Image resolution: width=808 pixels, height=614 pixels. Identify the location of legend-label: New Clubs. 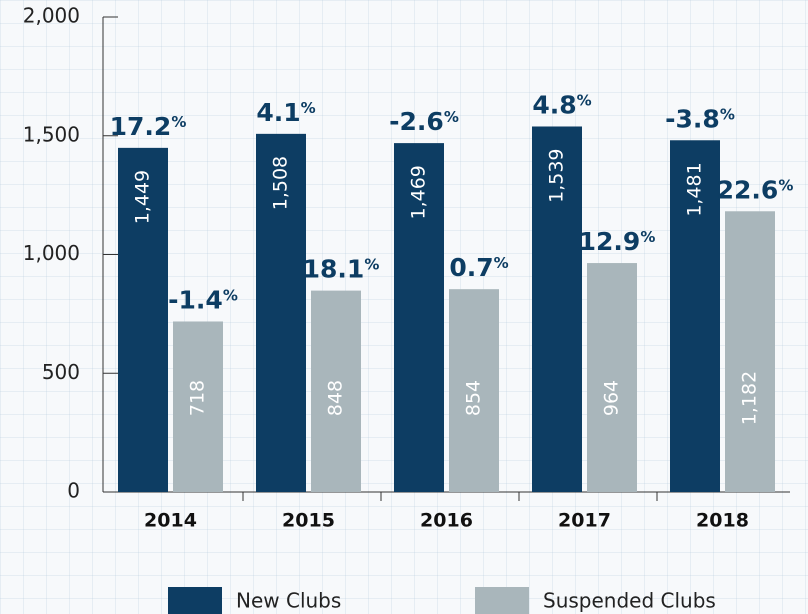
(288, 601).